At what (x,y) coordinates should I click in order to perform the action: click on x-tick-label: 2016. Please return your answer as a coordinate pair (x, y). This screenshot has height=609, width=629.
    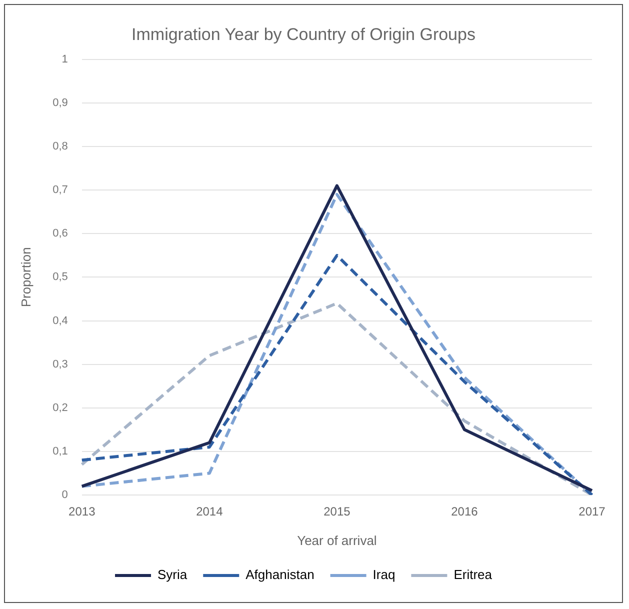
    Looking at the image, I should click on (464, 511).